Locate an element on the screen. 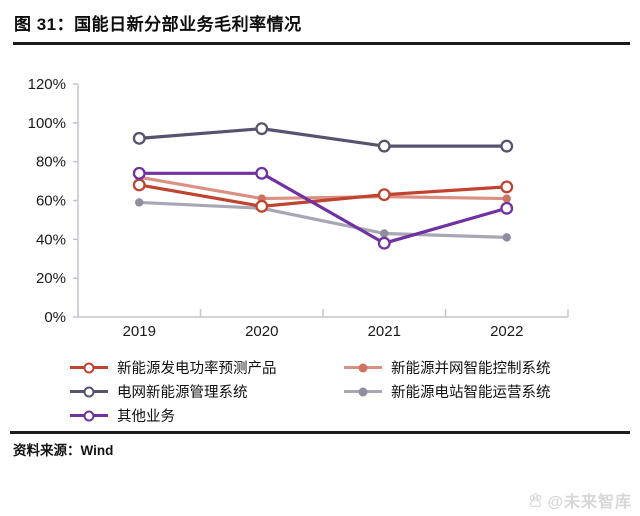  figure-title: 图 31：国能日新分部业务毛利率情况 is located at coordinates (158, 24).